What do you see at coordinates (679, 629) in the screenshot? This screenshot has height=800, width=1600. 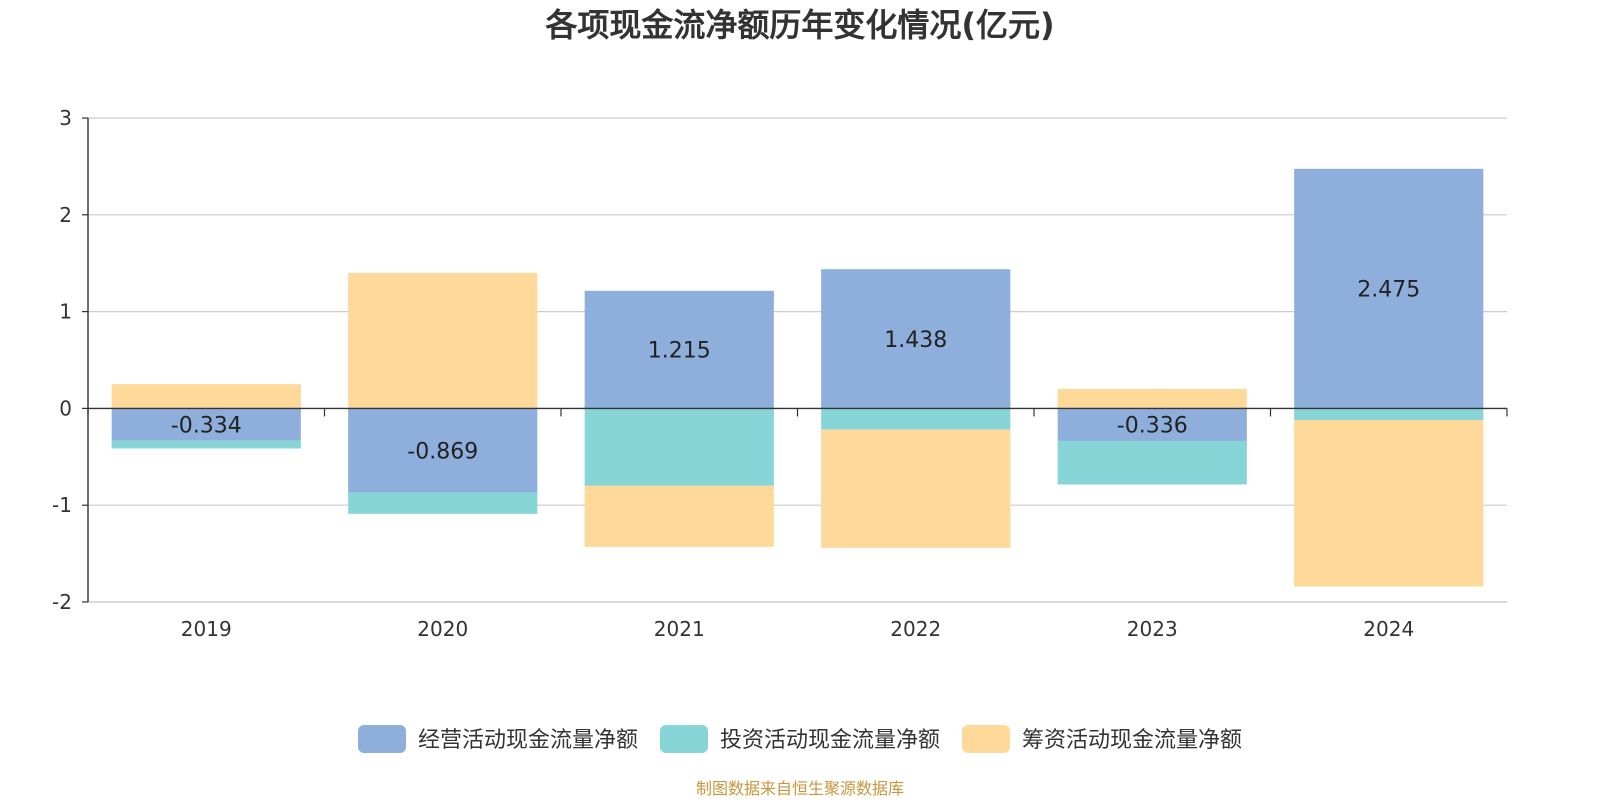 I see `x-tick-label: 2021` at bounding box center [679, 629].